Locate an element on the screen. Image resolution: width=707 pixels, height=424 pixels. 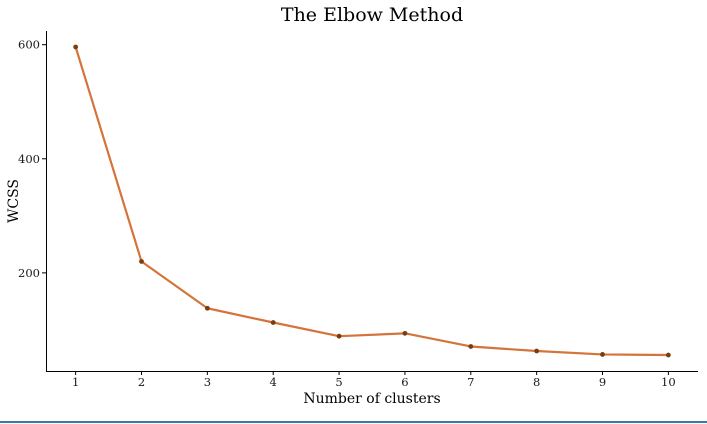
y-axis-ticks: 200 400 600 is located at coordinates (32, 159).